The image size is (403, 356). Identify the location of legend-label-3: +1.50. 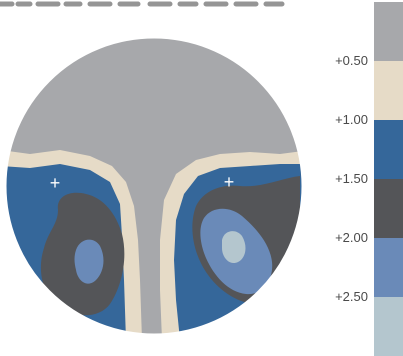
(351, 178).